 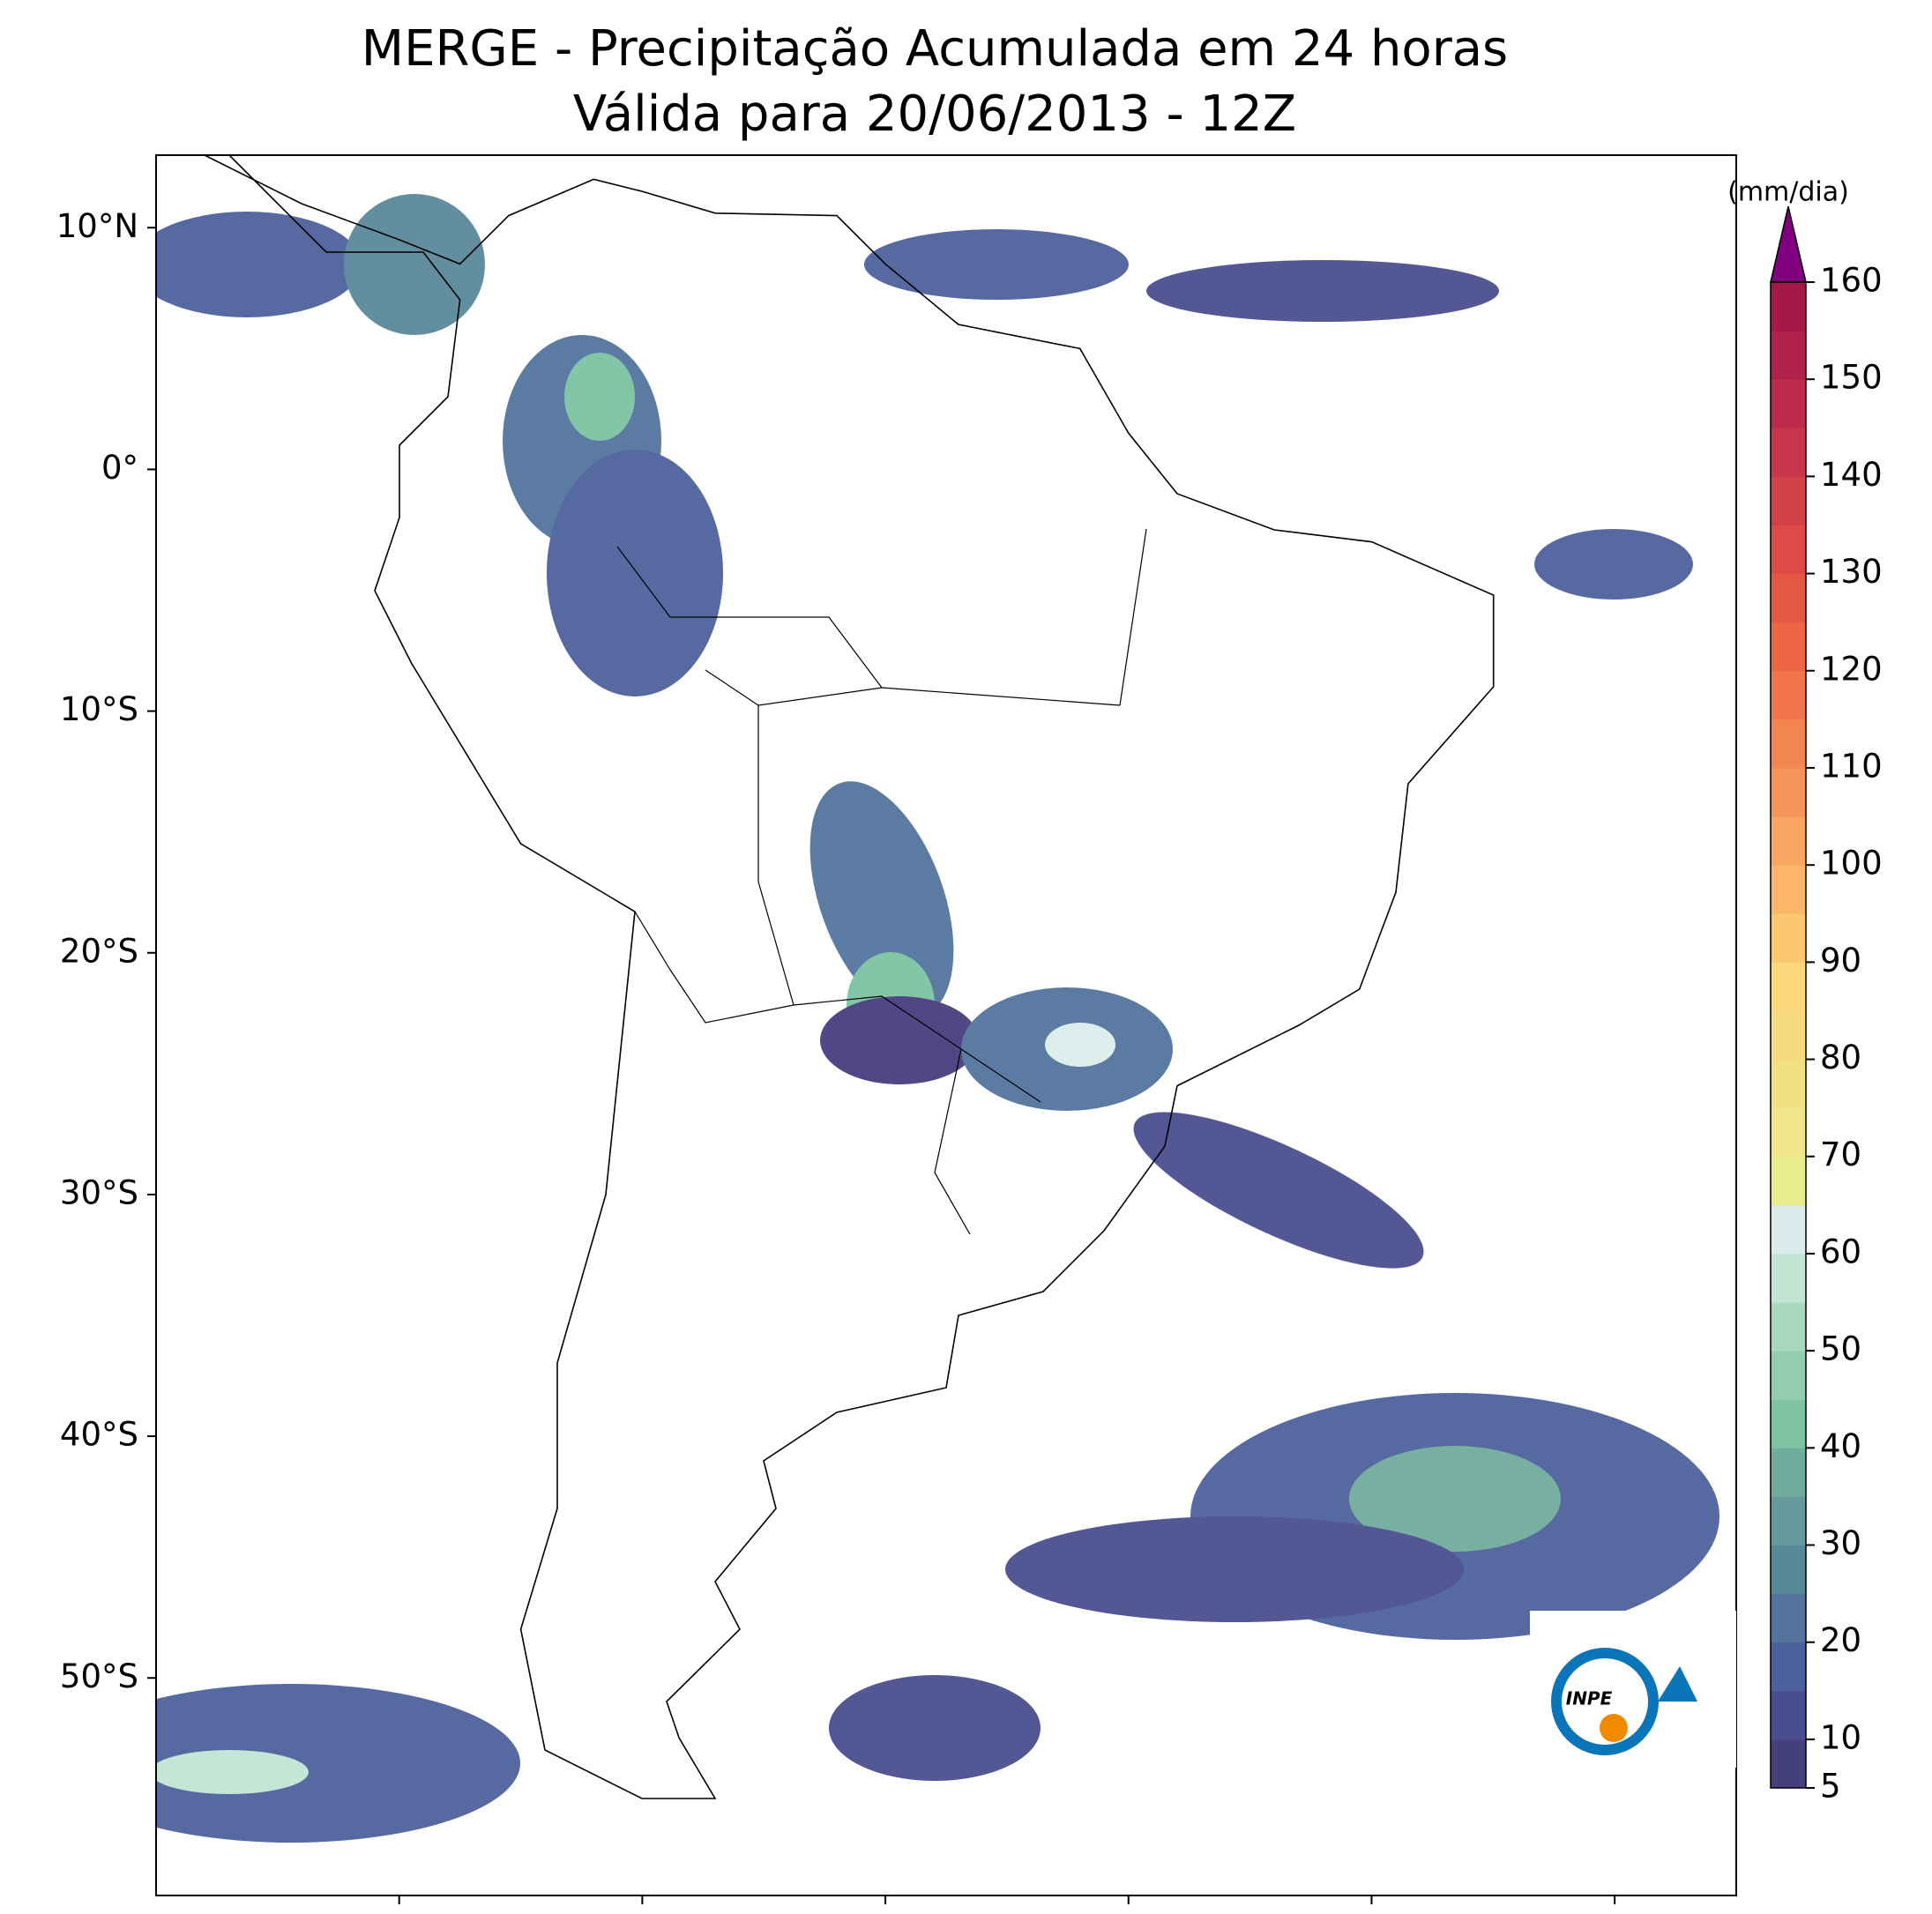 I want to click on colorbar-tick-label: 90, so click(x=1840, y=960).